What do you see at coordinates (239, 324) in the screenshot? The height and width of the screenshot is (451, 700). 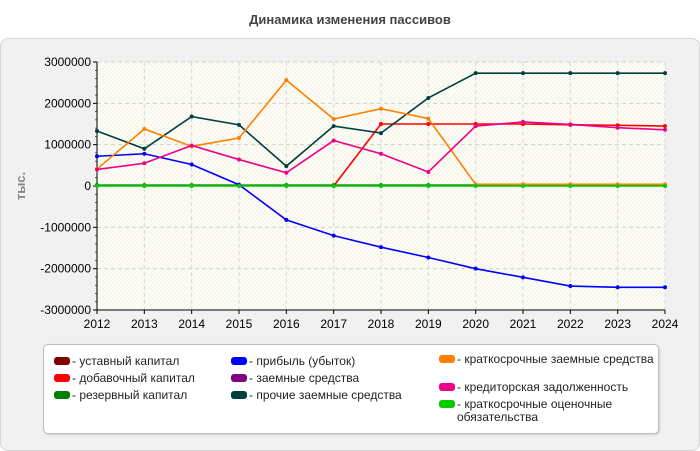 I see `x-tick-label: 2015` at bounding box center [239, 324].